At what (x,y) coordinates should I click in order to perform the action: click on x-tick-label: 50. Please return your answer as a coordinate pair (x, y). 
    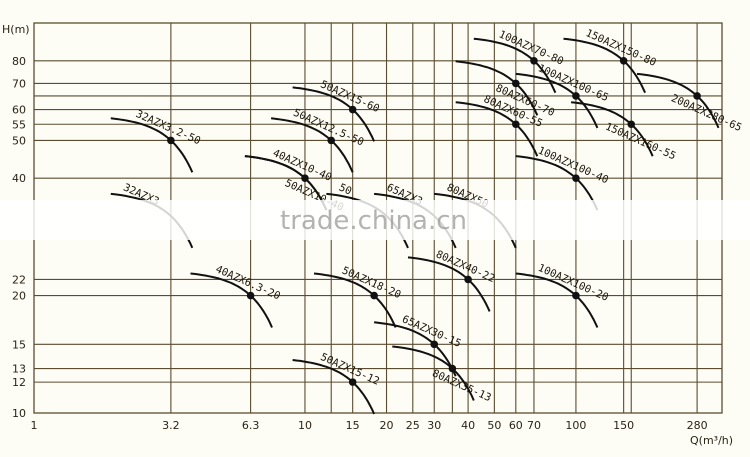
    Looking at the image, I should click on (494, 425).